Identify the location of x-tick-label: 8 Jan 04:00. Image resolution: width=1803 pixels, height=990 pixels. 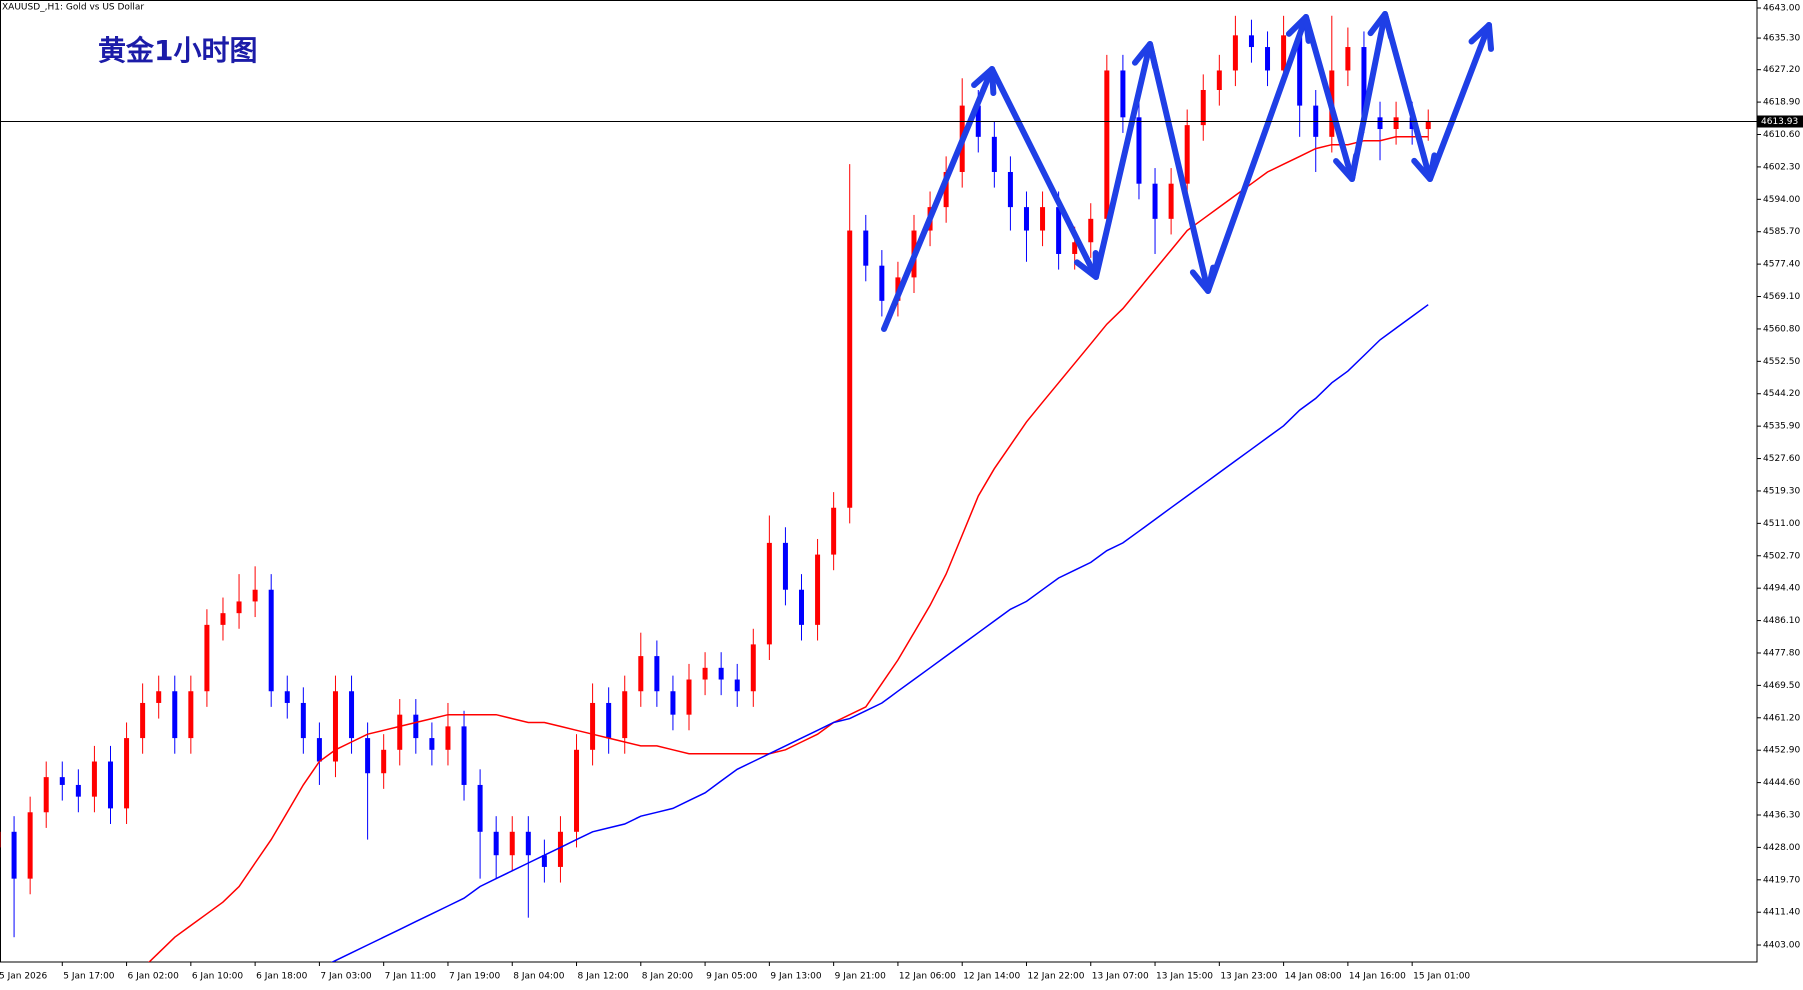
(539, 977).